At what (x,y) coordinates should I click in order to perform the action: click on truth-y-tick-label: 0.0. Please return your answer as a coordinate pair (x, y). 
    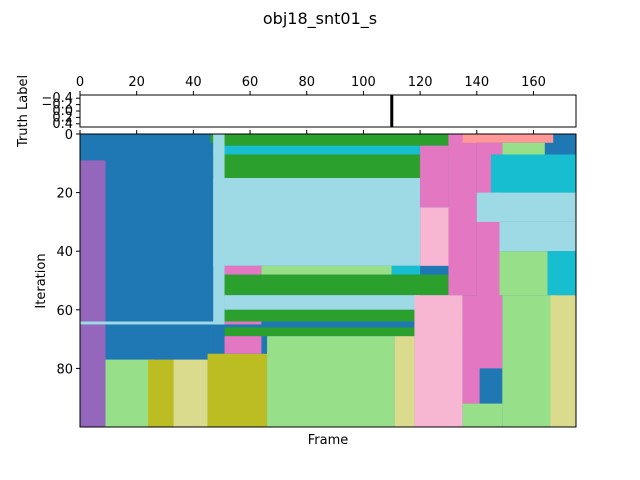
    Looking at the image, I should click on (62, 111).